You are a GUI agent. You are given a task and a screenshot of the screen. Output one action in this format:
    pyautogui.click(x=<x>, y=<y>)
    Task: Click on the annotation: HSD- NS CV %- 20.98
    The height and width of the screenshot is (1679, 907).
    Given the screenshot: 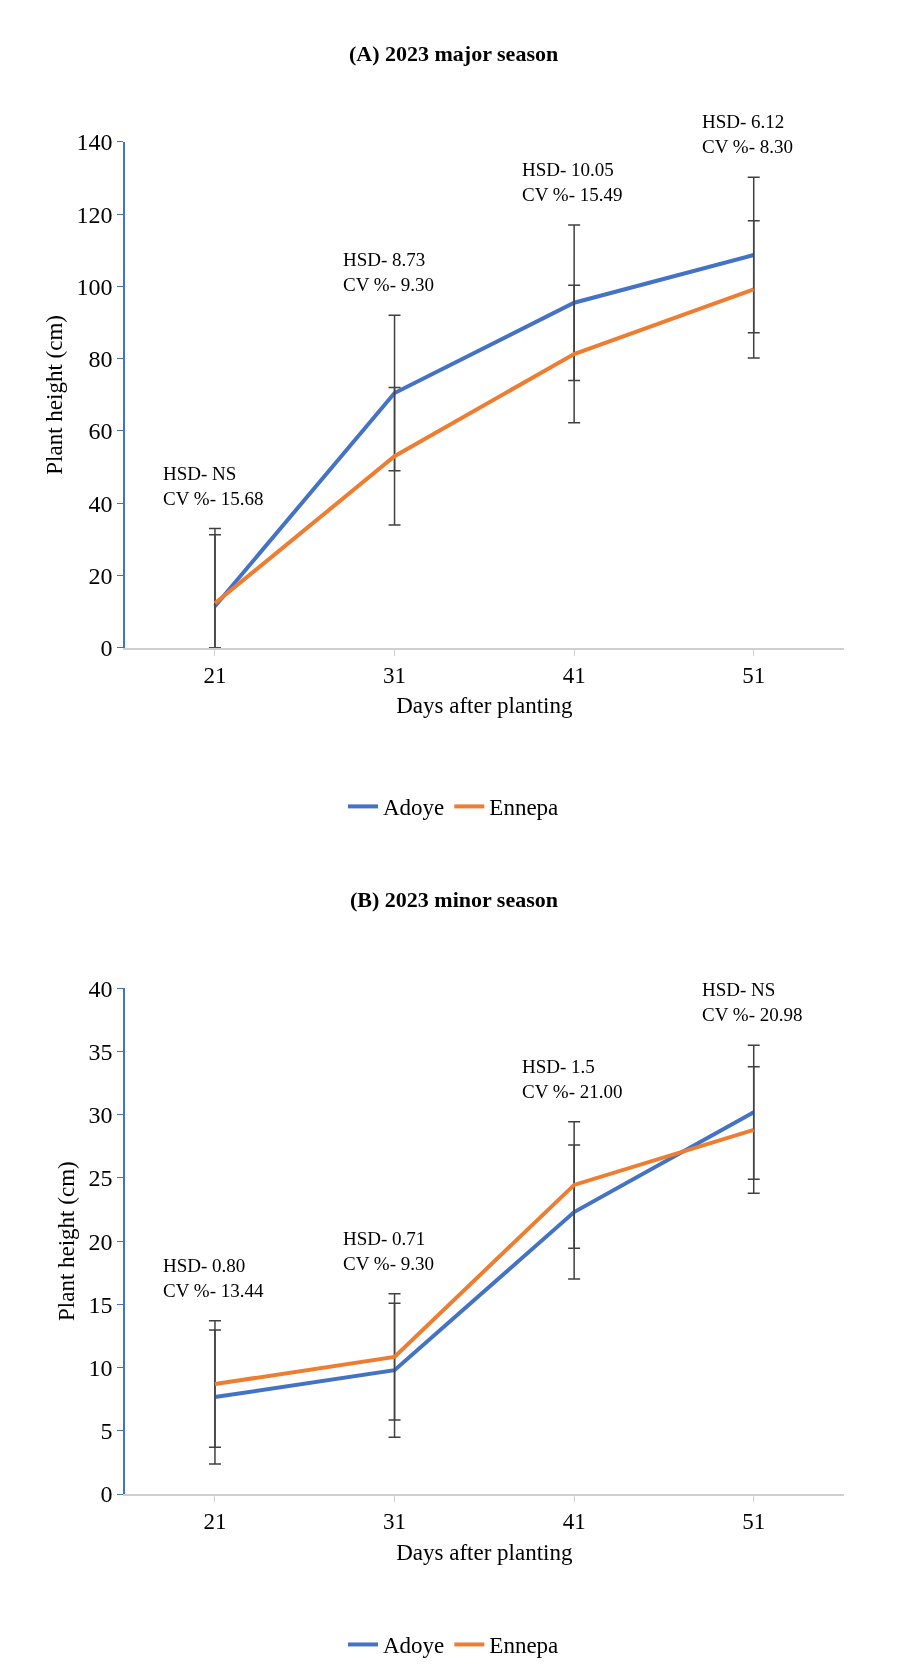 What is the action you would take?
    pyautogui.click(x=752, y=1002)
    